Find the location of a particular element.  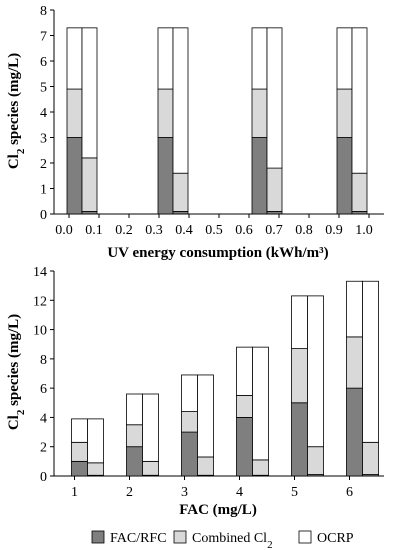

top-y-tick-label: 3 is located at coordinates (43, 139).